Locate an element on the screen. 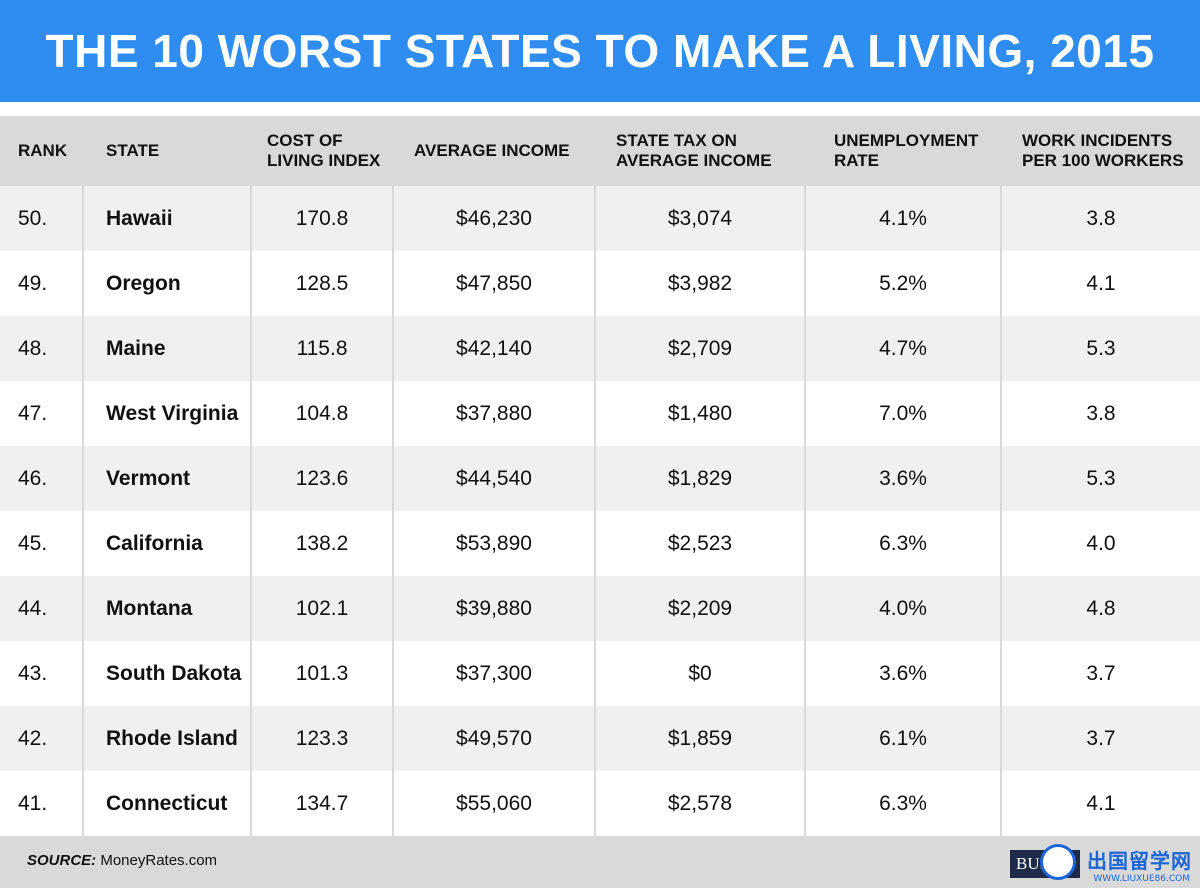  table-cell: 128.5 is located at coordinates (322, 283).